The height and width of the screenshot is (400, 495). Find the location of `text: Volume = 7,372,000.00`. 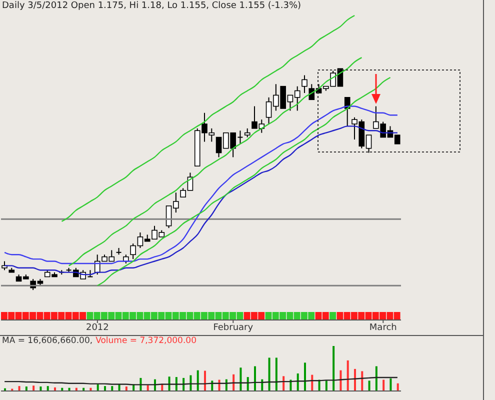

text: Volume = 7,372,000.00 is located at coordinates (146, 341).